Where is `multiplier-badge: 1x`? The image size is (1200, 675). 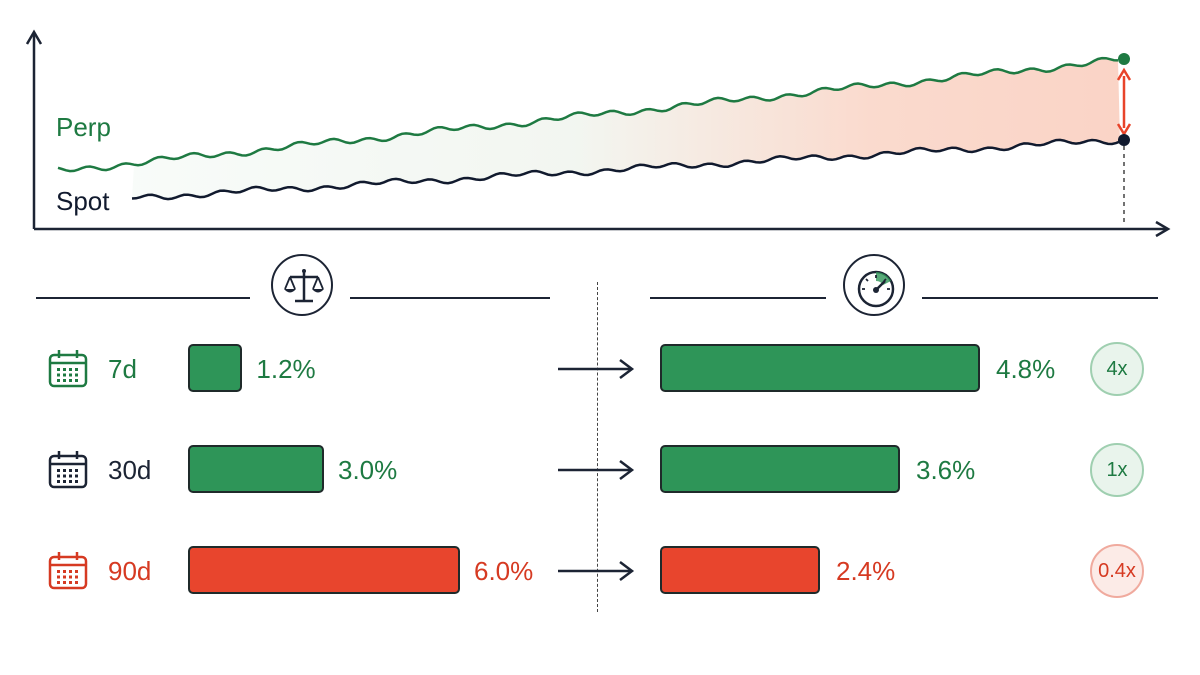
multiplier-badge: 1x is located at coordinates (1117, 470).